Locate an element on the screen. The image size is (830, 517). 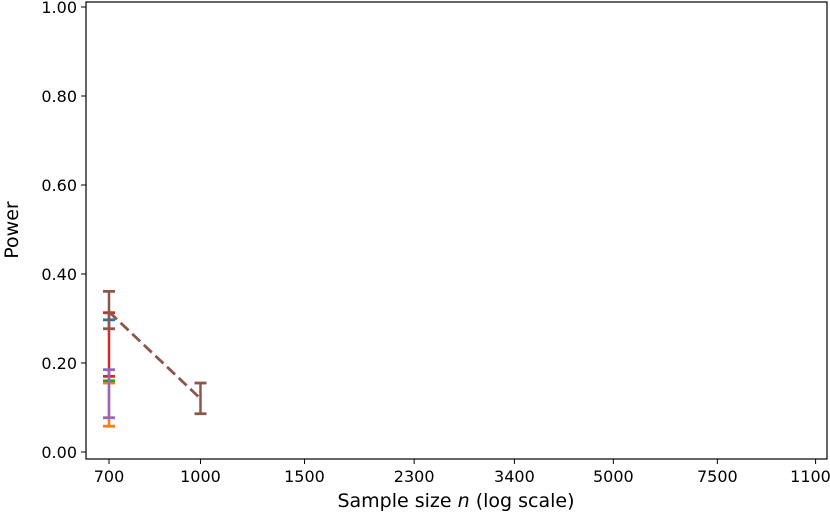
x-axis-label: Sample size n (log scale) is located at coordinates (455, 501).